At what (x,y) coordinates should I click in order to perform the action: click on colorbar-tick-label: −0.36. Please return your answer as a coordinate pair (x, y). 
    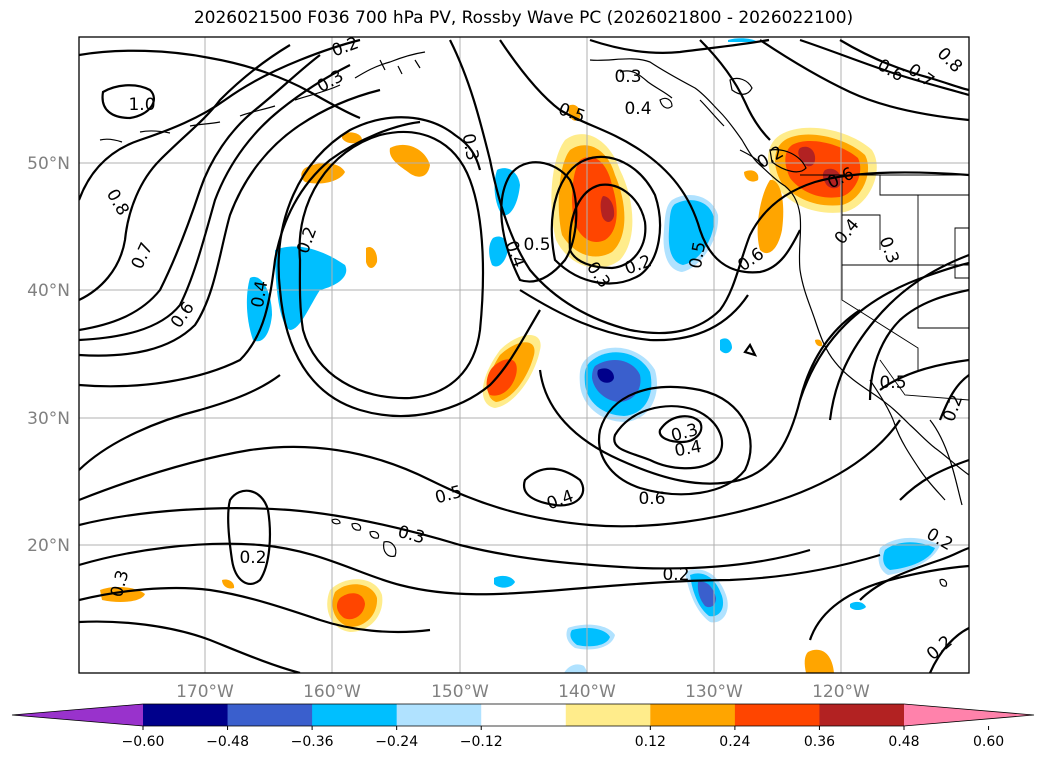
    Looking at the image, I should click on (312, 742).